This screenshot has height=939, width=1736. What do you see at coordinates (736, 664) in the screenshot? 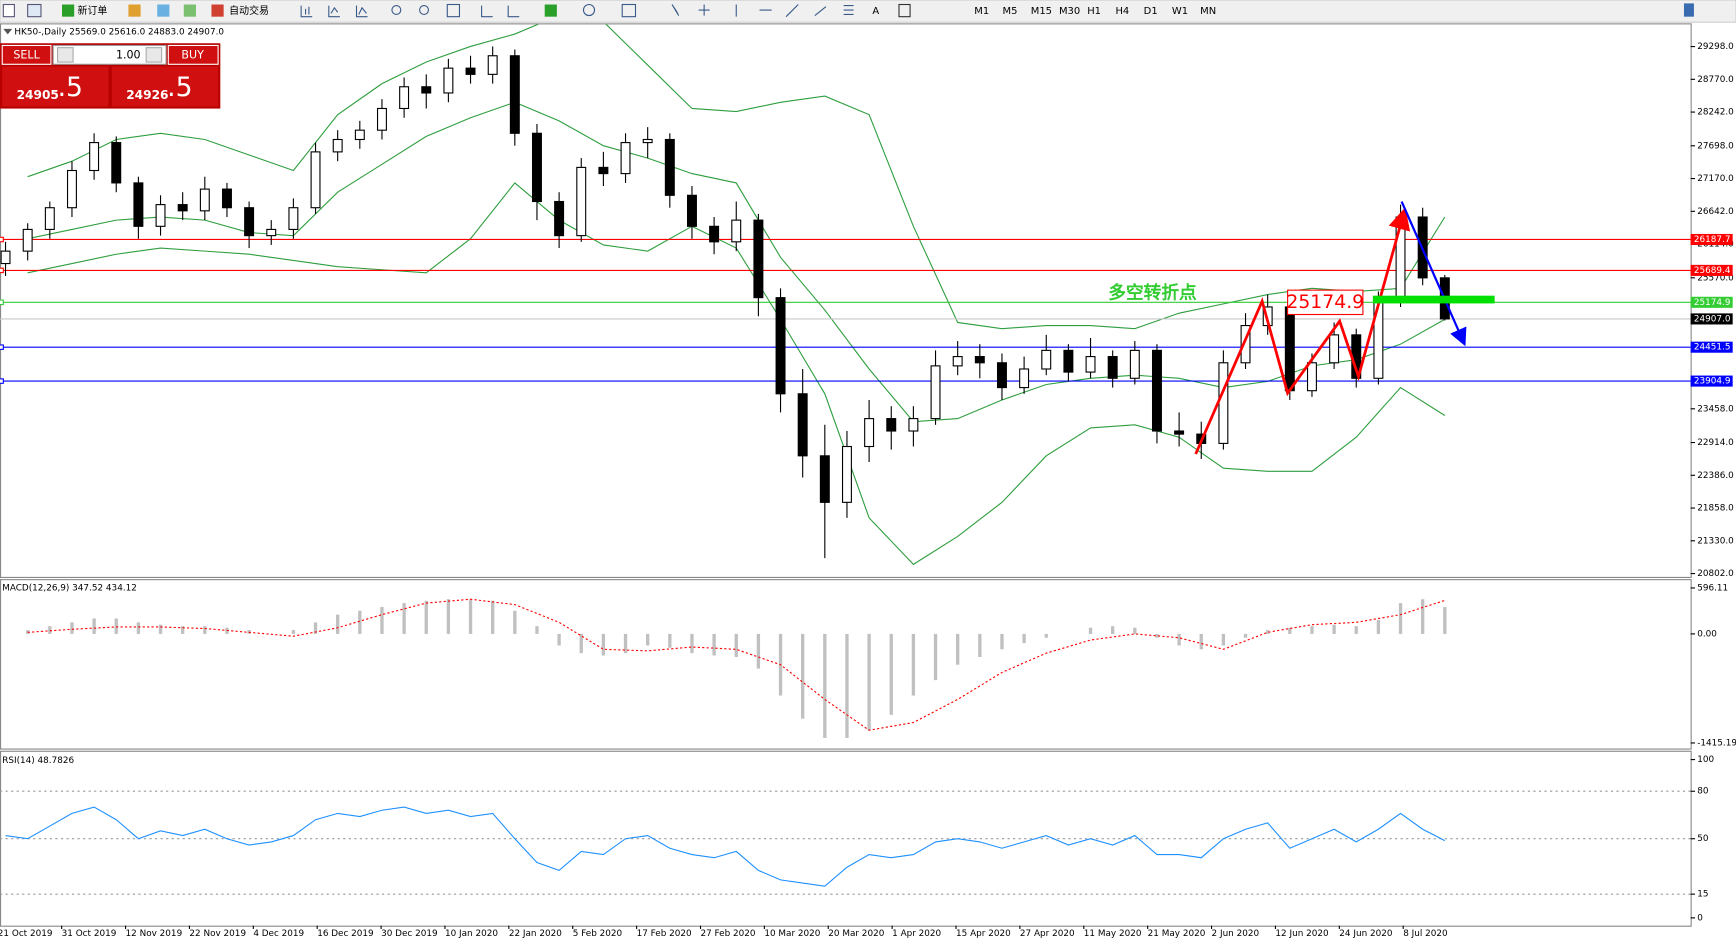
I see `macd-signal` at bounding box center [736, 664].